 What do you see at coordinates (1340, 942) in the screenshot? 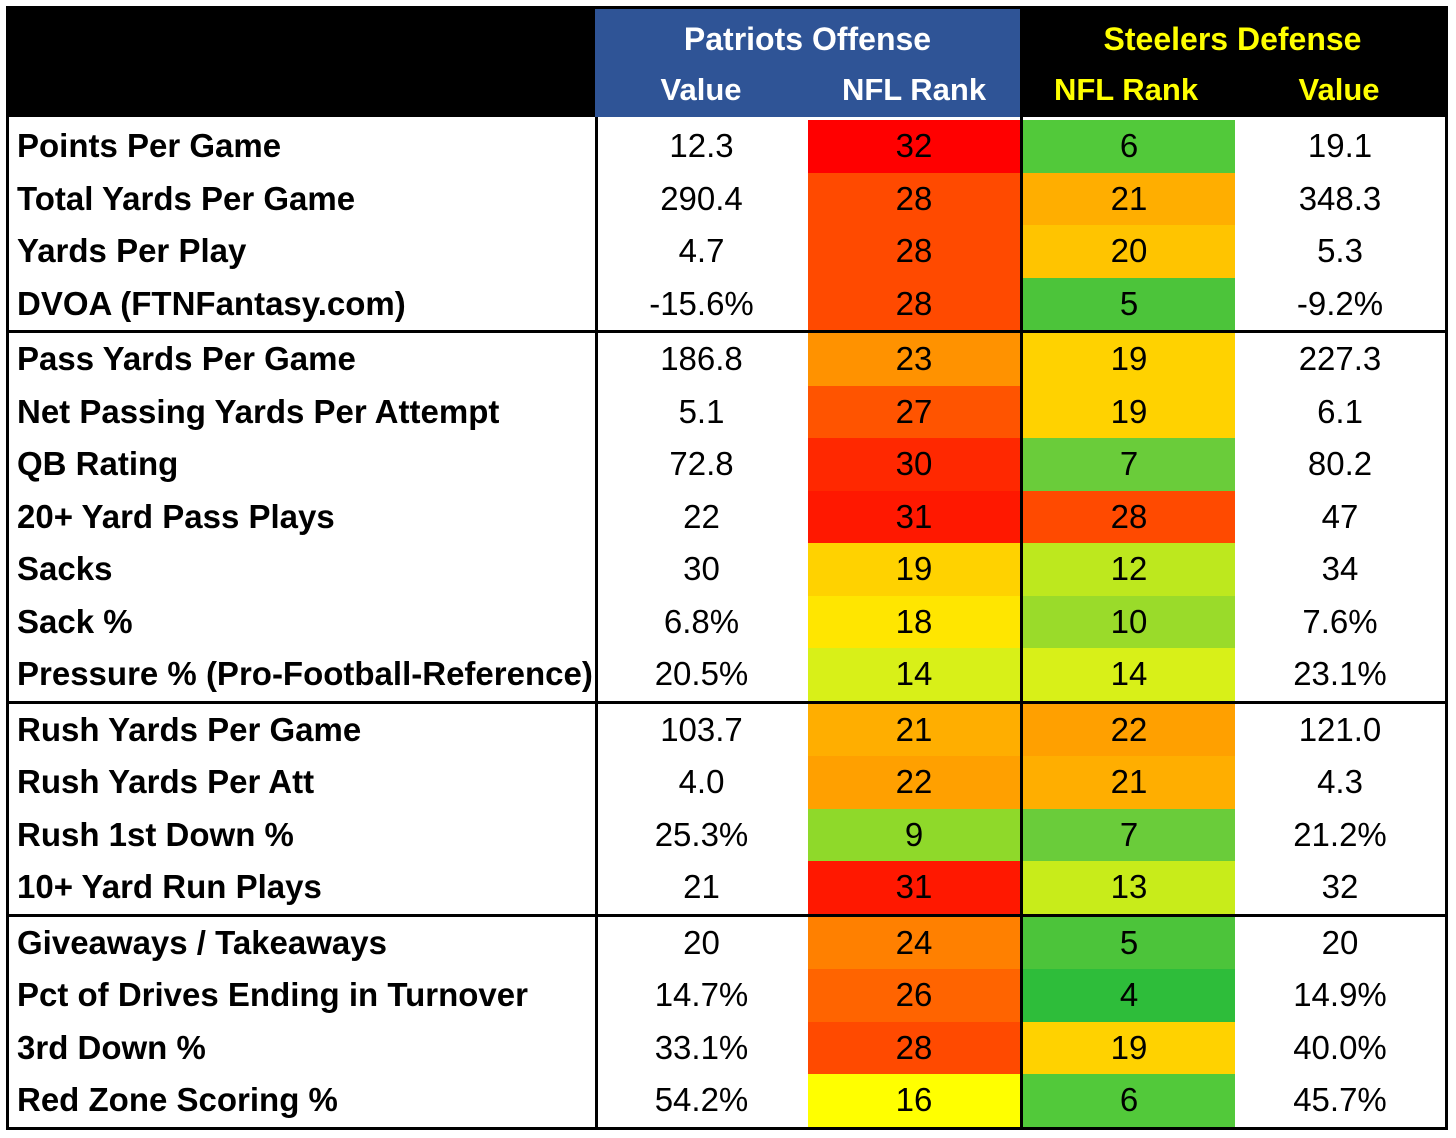
I see `steelers-value-cell: 20` at bounding box center [1340, 942].